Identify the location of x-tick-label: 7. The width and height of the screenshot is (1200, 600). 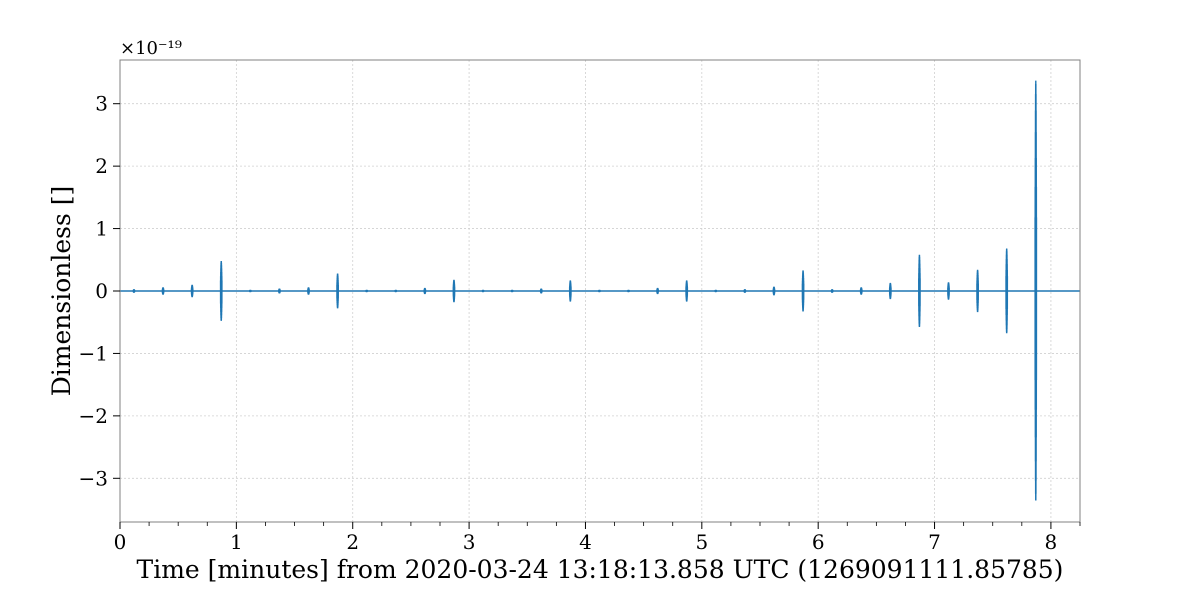
(934, 542).